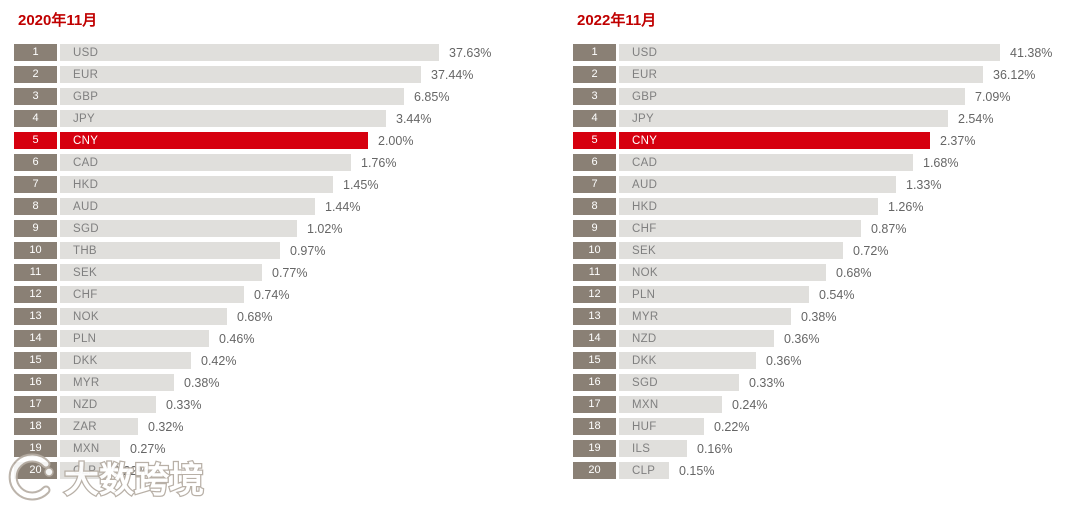  I want to click on currency-bar: ILS, so click(653, 448).